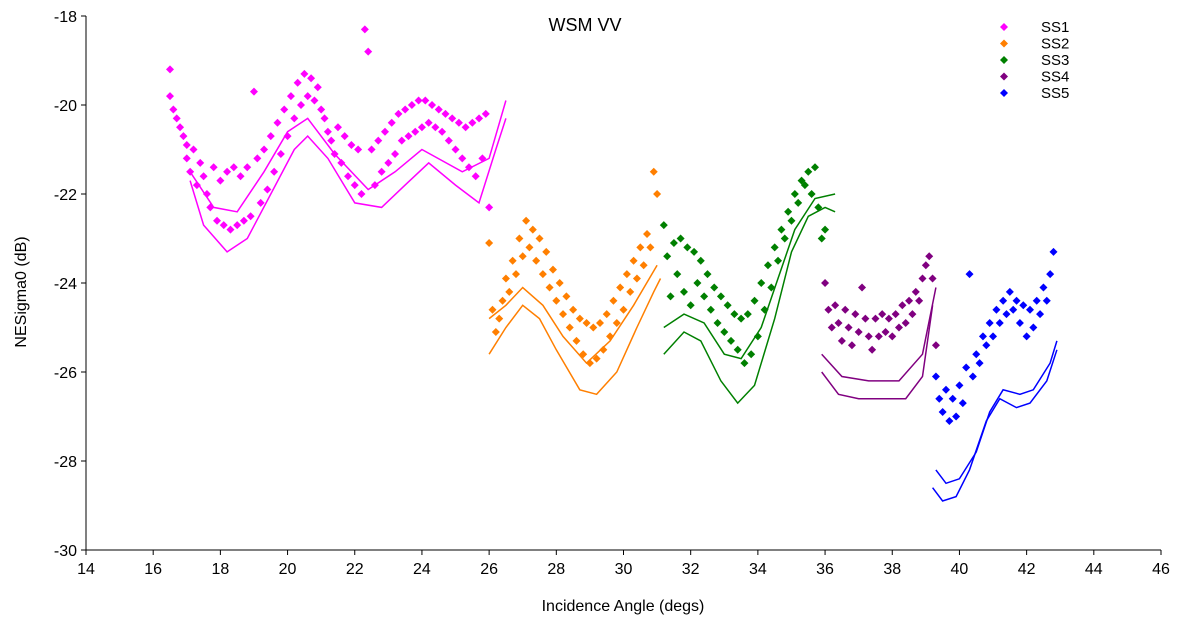 This screenshot has height=617, width=1189. Describe the element at coordinates (1055, 27) in the screenshot. I see `legend-label-1: SS1` at that location.